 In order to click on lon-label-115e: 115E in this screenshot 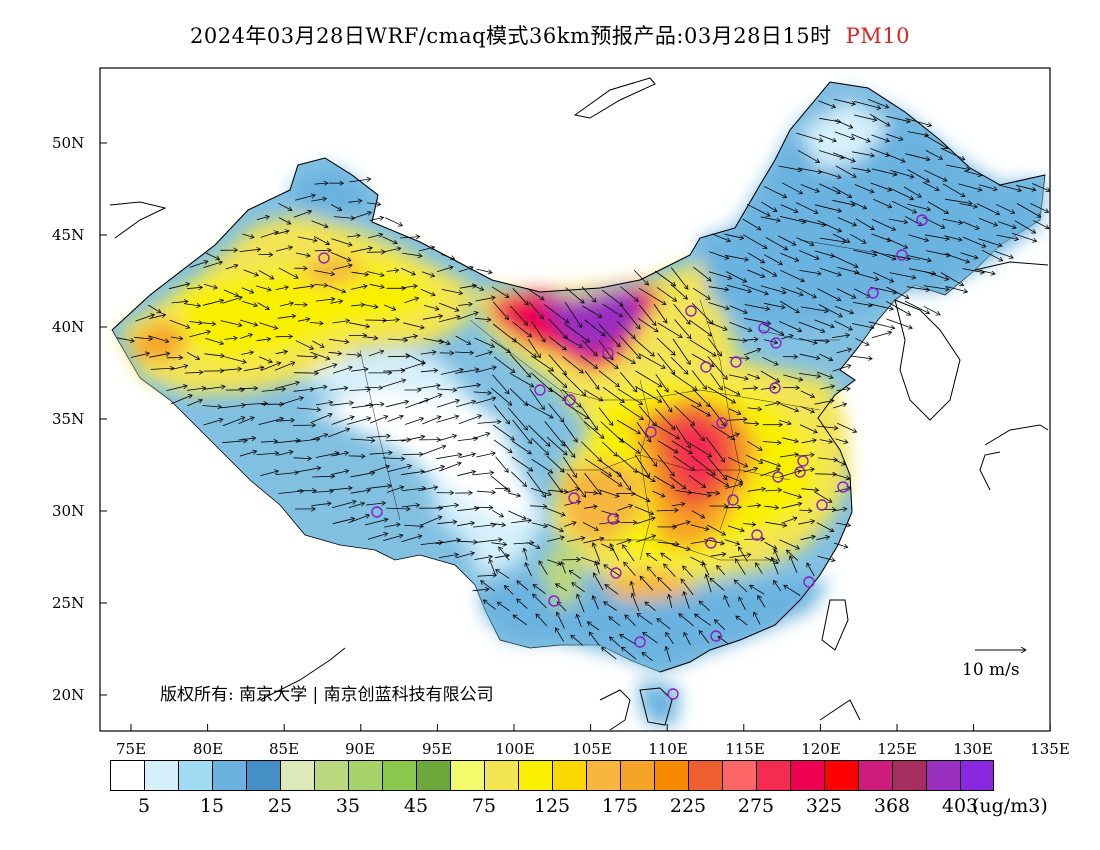, I will do `click(745, 749)`.